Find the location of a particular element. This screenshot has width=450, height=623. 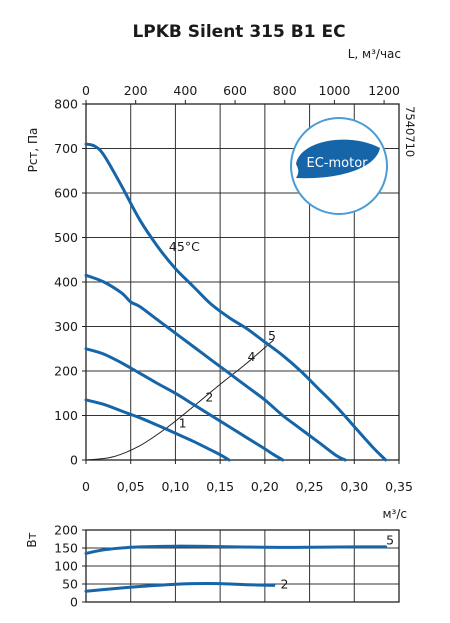

power-y-tick-label: 0 is located at coordinates (74, 602).